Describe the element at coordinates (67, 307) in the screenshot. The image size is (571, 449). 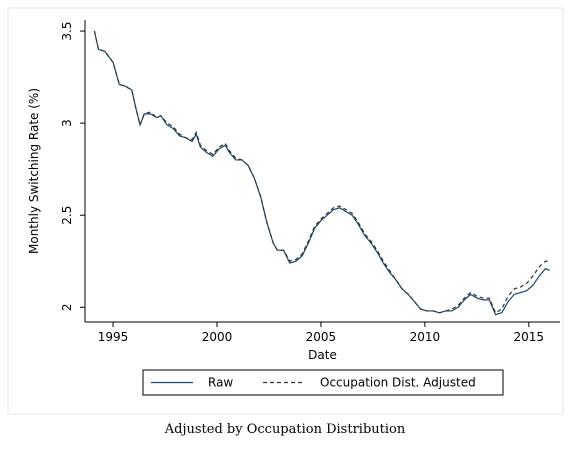
I see `y-tick-label: 2` at that location.